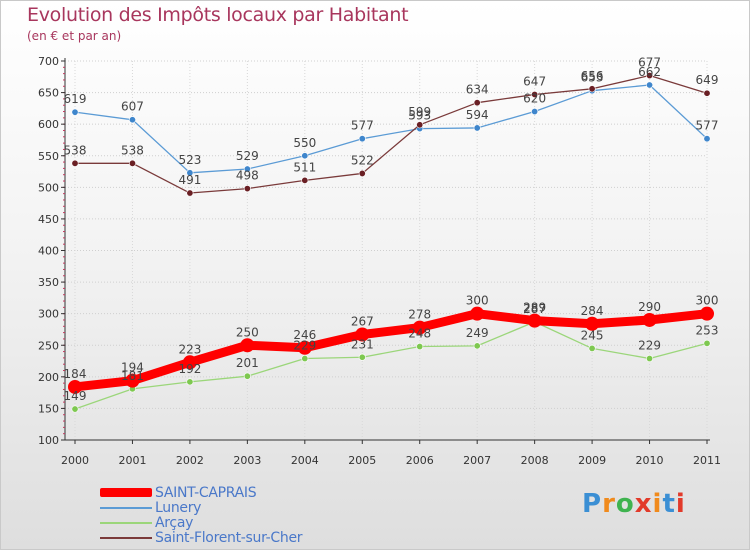 Image resolution: width=750 pixels, height=550 pixels. I want to click on y-tick-label: 150, so click(48, 408).